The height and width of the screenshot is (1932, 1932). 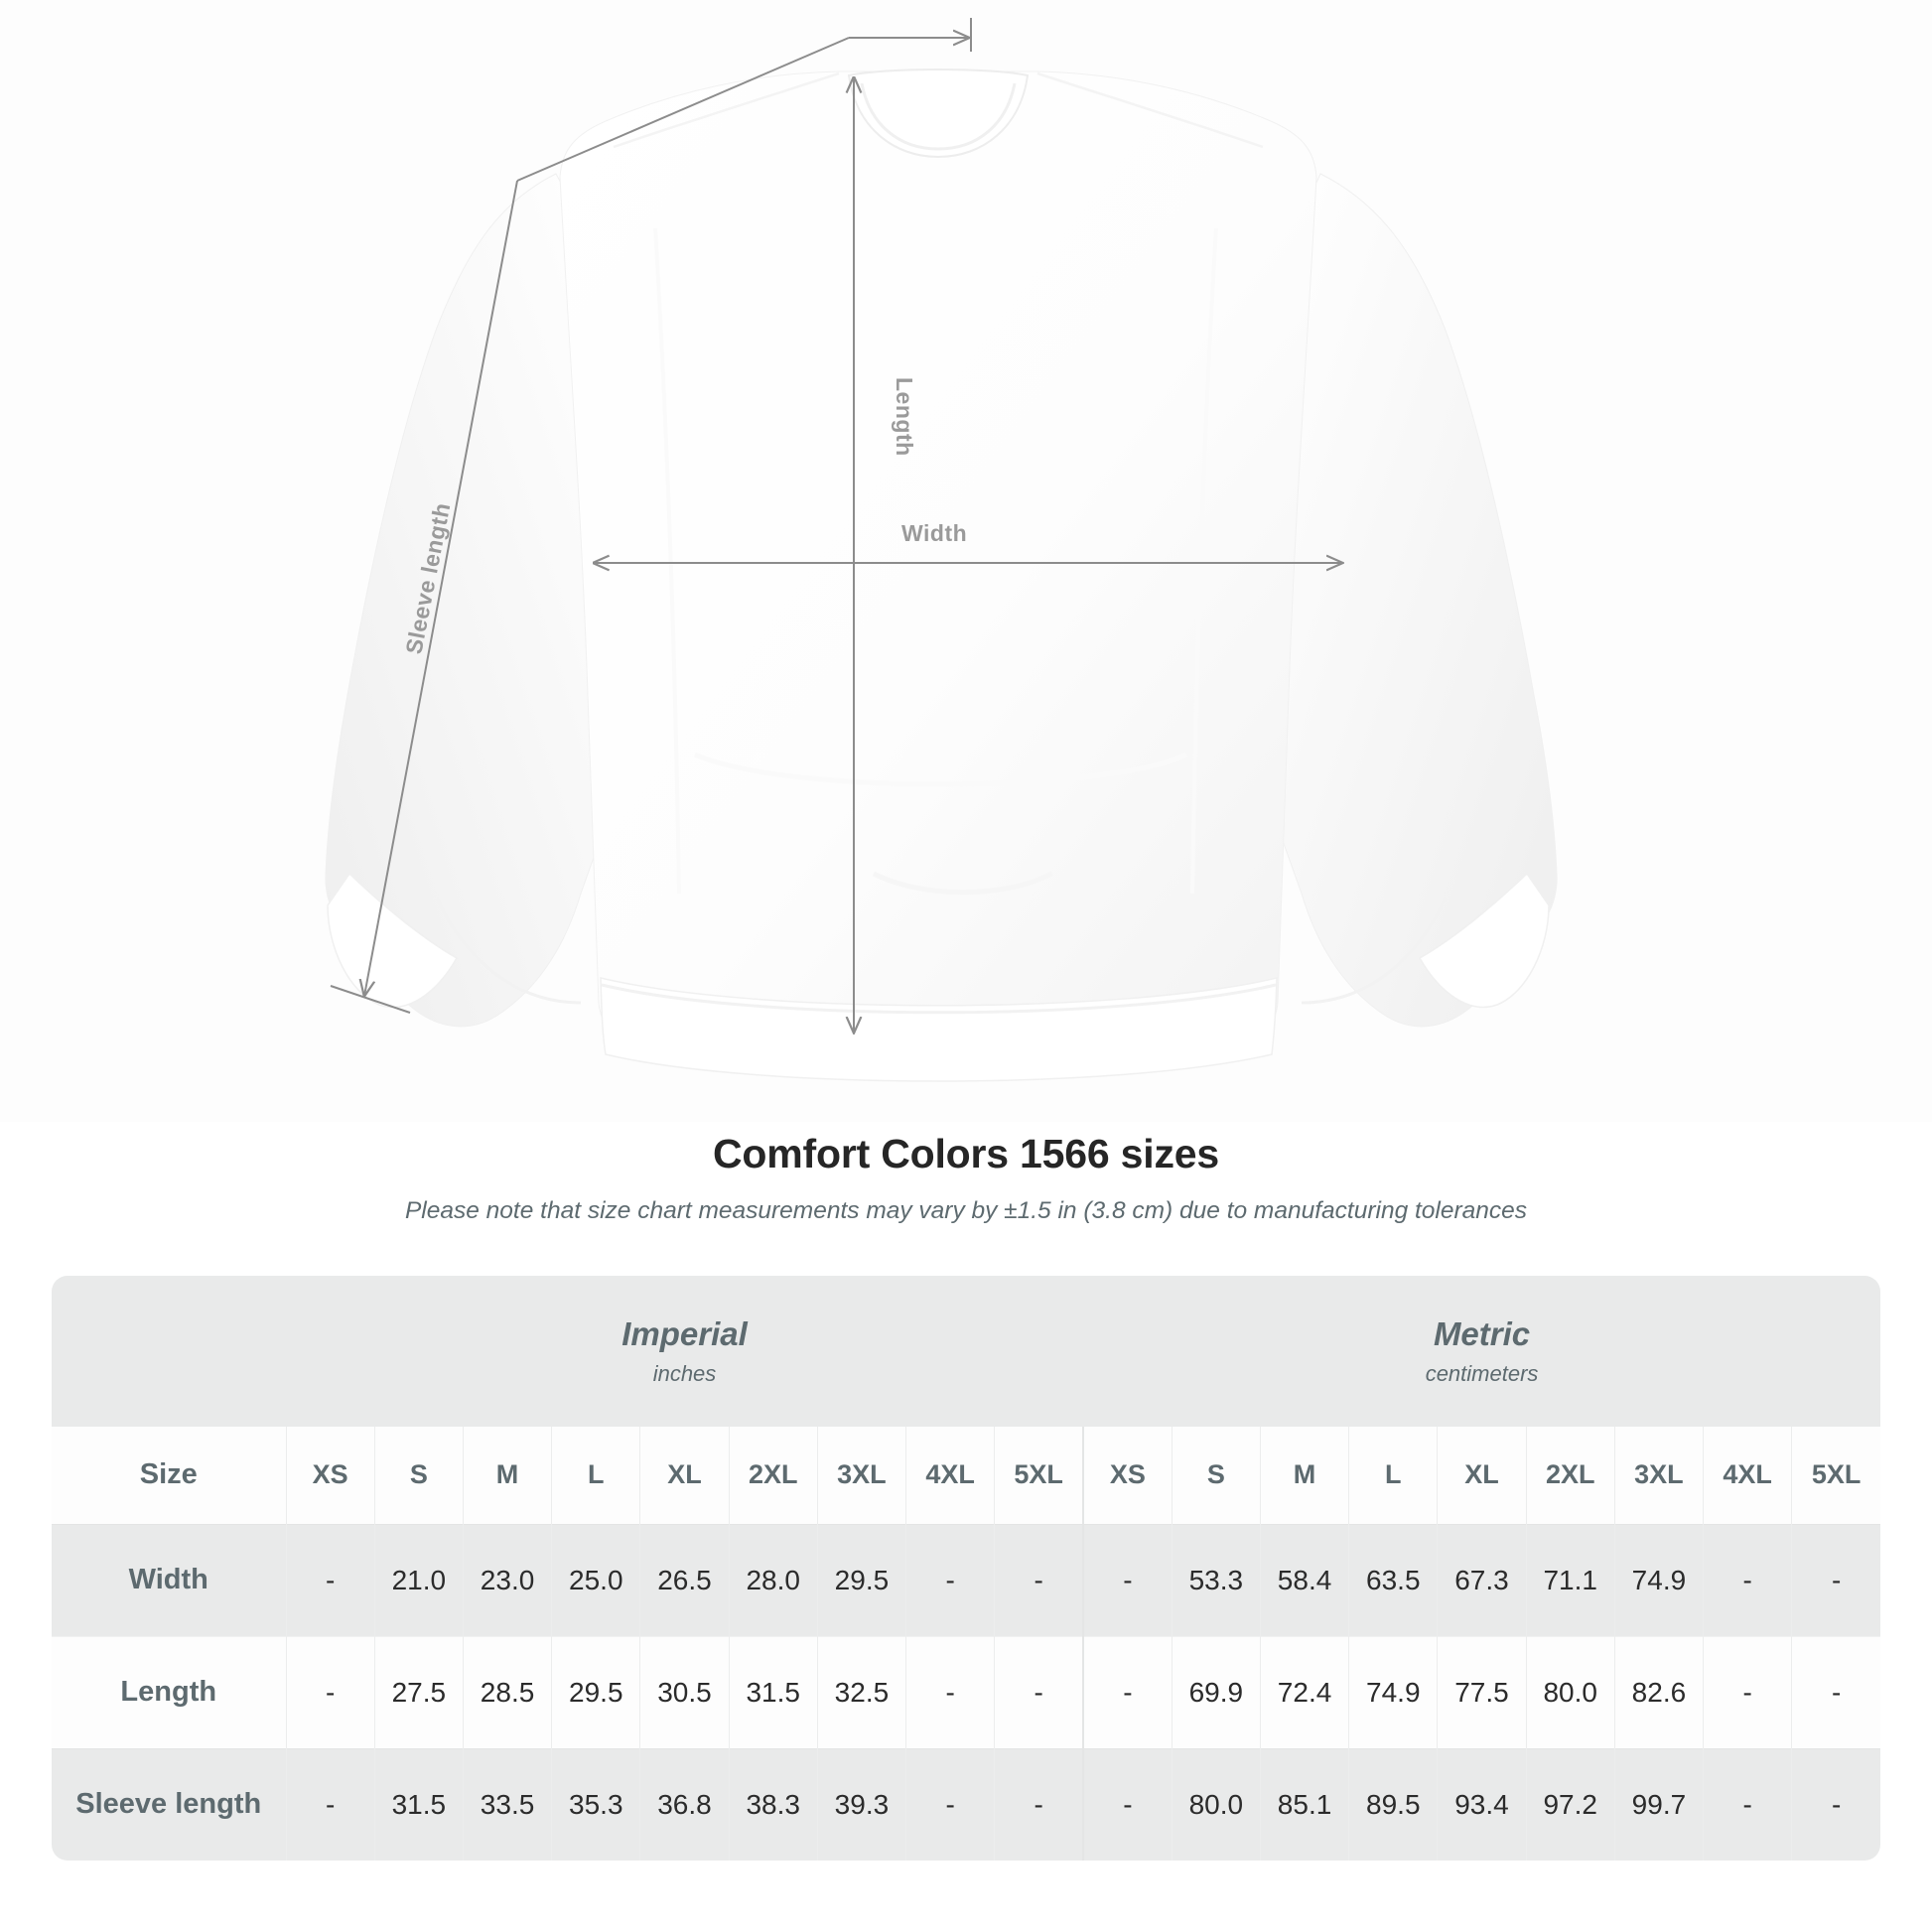 What do you see at coordinates (507, 1692) in the screenshot?
I see `cell-length-imperial-m: 28.5` at bounding box center [507, 1692].